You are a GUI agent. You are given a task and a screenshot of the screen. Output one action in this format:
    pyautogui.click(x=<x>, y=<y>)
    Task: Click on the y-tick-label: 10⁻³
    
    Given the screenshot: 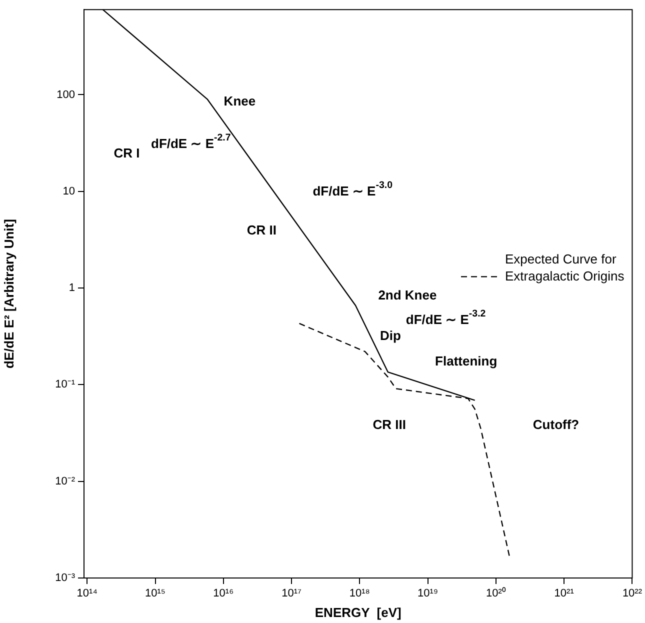 What is the action you would take?
    pyautogui.click(x=65, y=578)
    